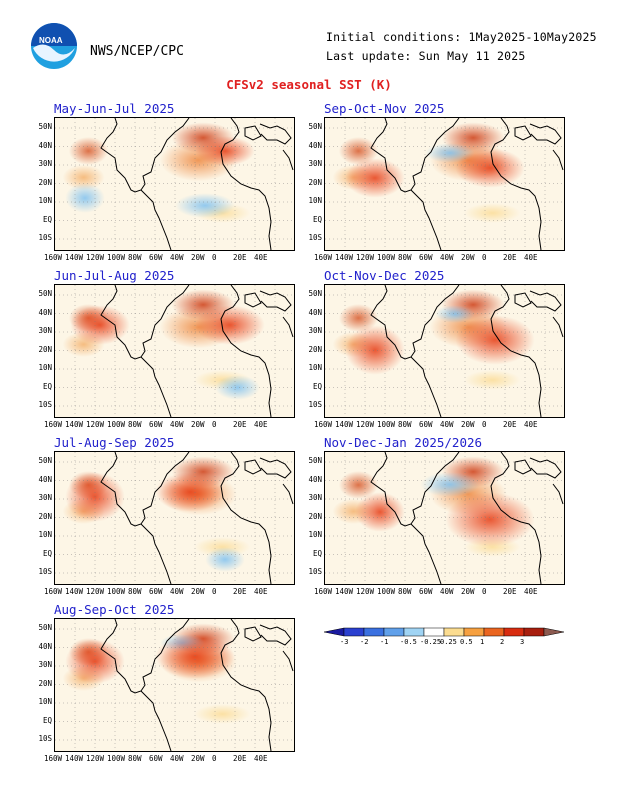 This screenshot has height=800, width=618. I want to click on last-update: Last update: Sun May 11 2025, so click(426, 56).